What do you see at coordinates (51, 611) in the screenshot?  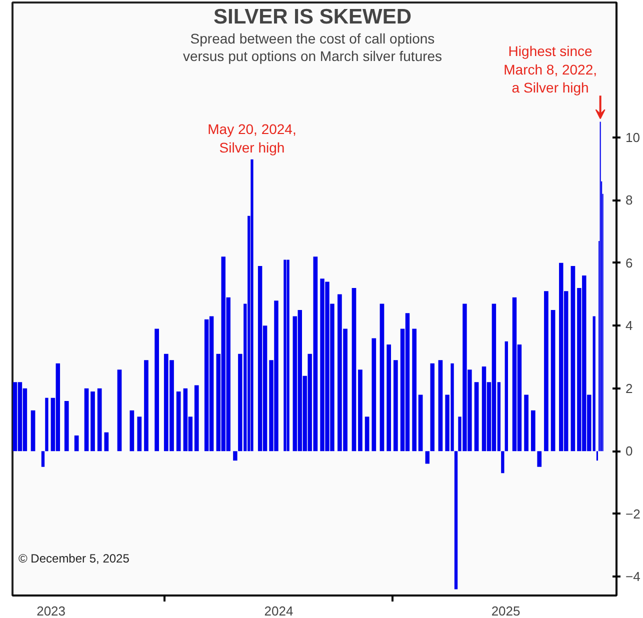 I see `x-tick-label: 2023` at bounding box center [51, 611].